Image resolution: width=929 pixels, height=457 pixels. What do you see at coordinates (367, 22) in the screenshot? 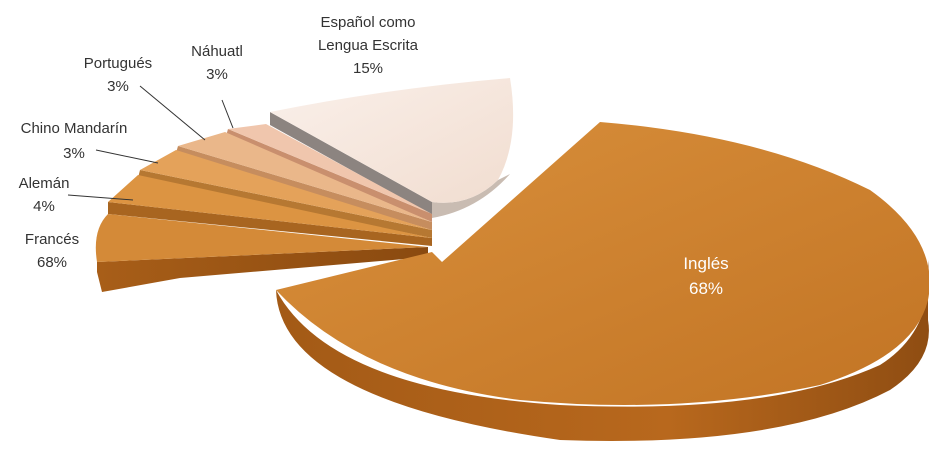
I see `label-espanol-line1: Español como` at bounding box center [367, 22].